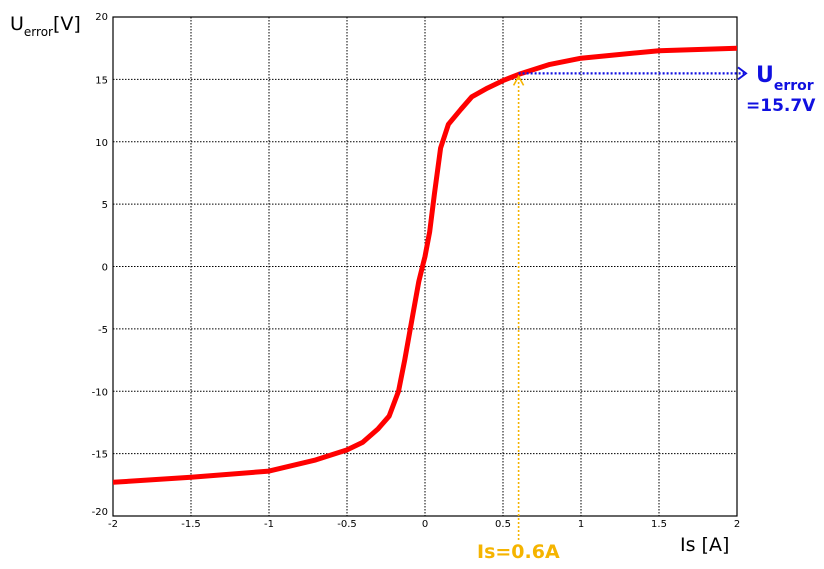 This screenshot has width=824, height=569. What do you see at coordinates (425, 524) in the screenshot?
I see `x-tick-label: 0` at bounding box center [425, 524].